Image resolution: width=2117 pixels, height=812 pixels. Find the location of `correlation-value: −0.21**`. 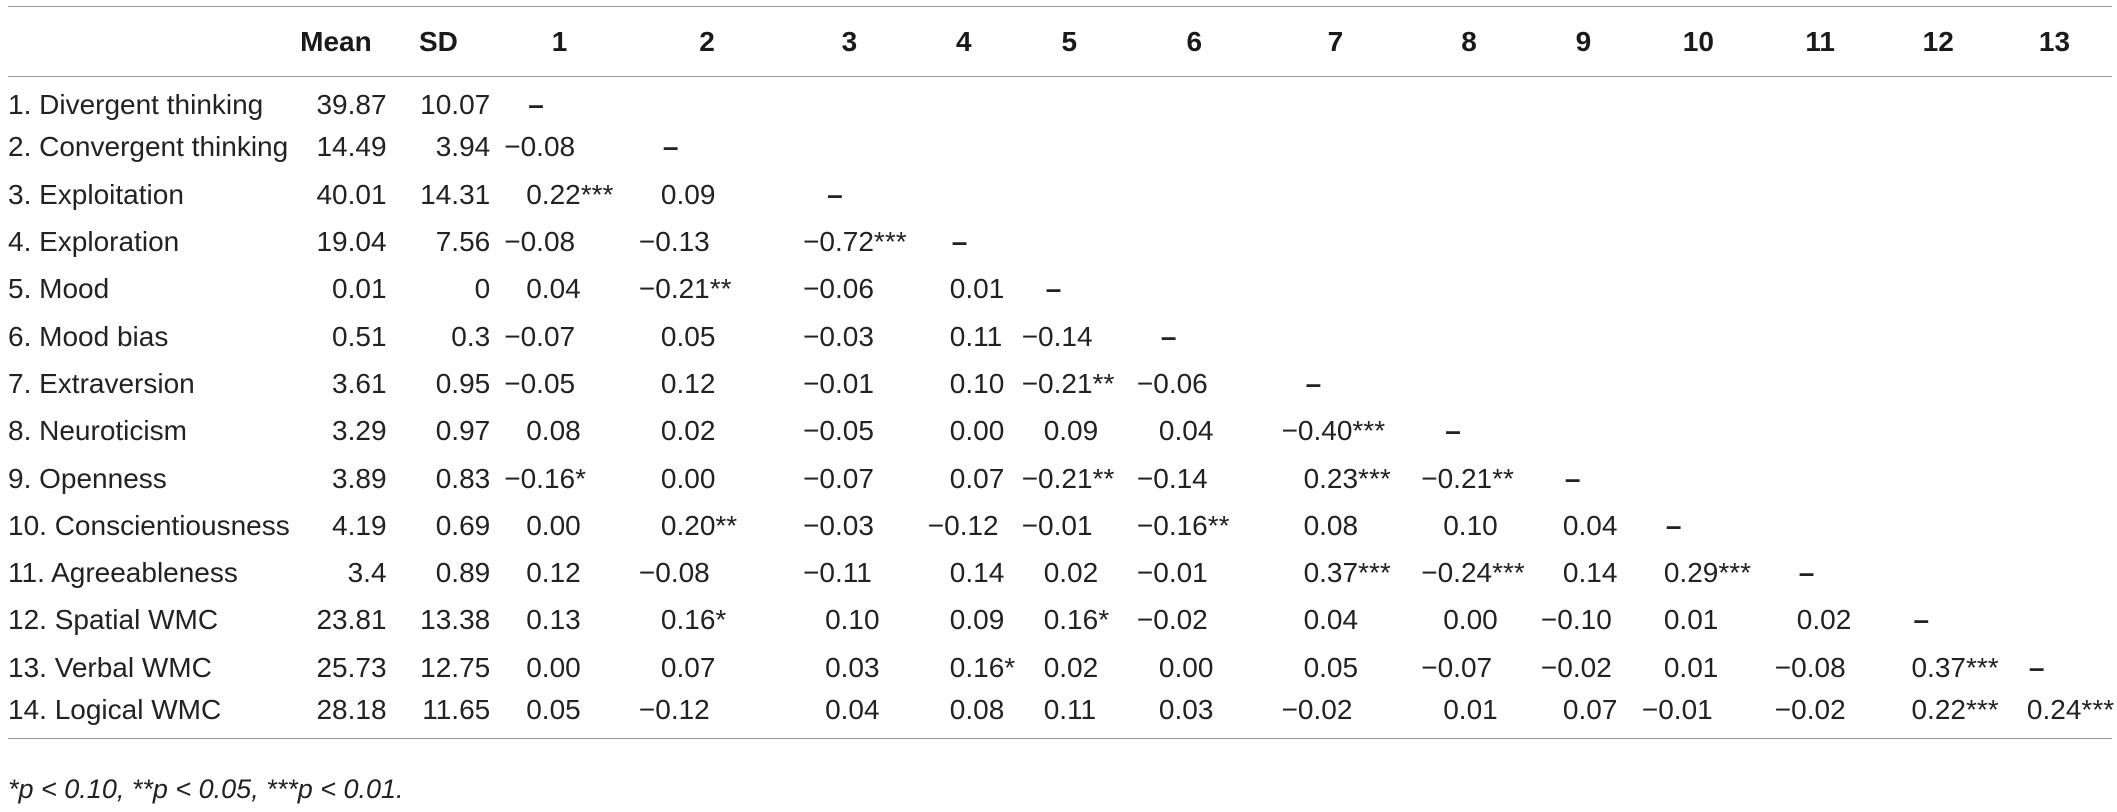

correlation-value: −0.21** is located at coordinates (1467, 478).